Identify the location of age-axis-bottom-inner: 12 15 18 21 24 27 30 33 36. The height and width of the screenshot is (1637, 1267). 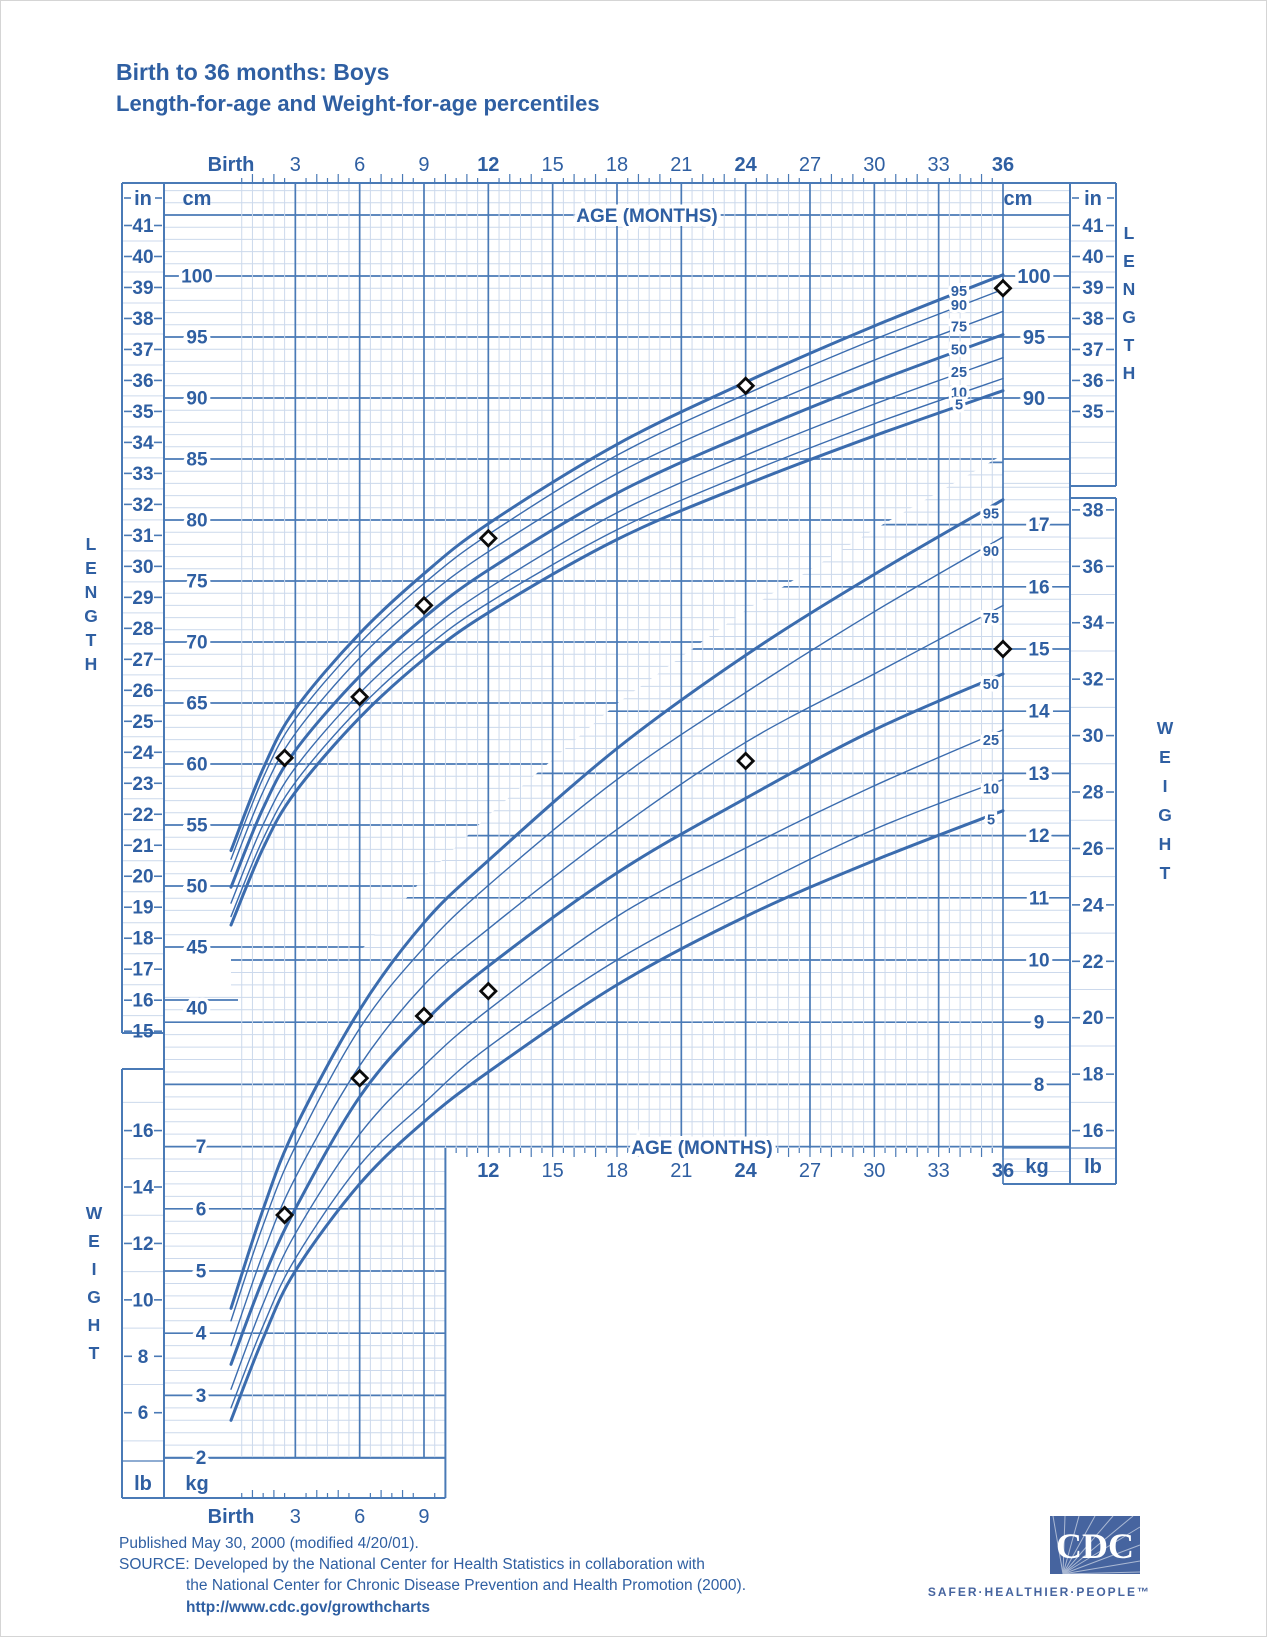
(745, 1171).